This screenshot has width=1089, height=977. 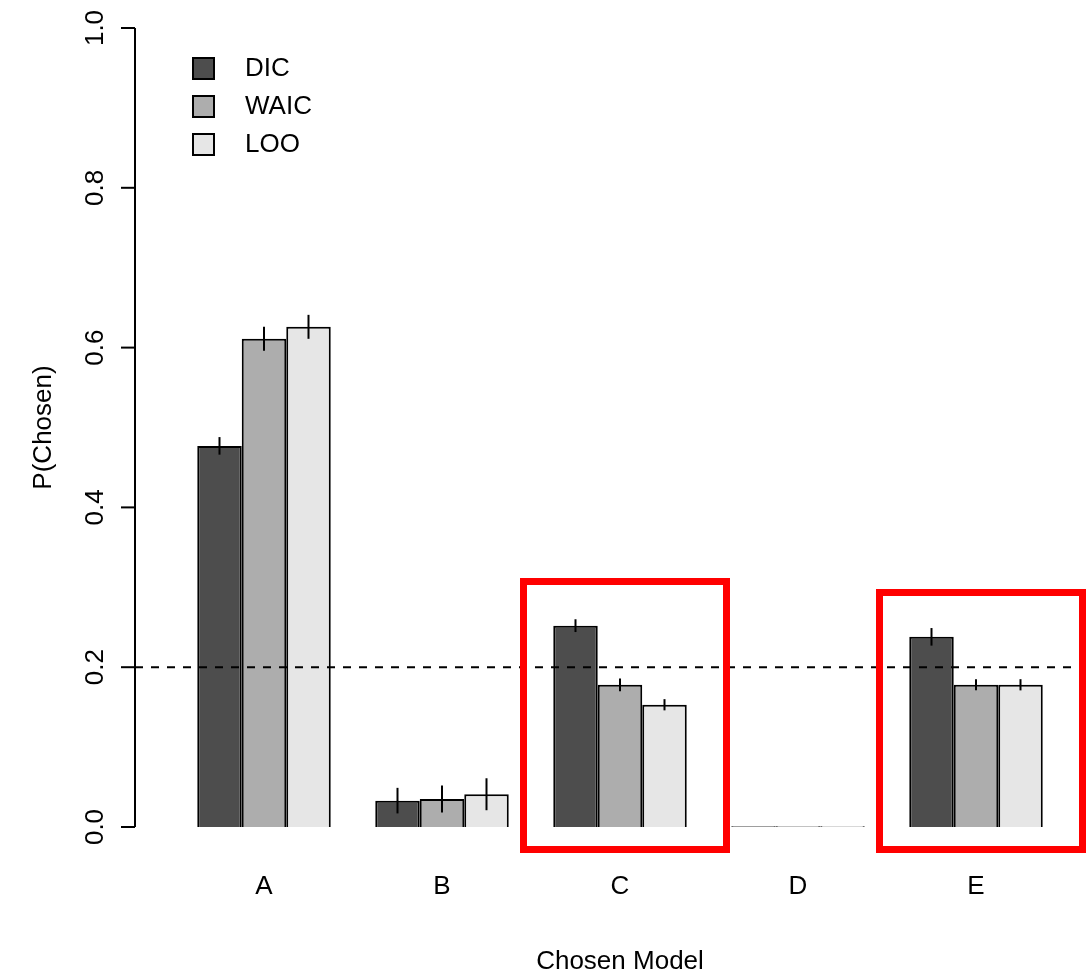 I want to click on x-tick-label: A, so click(x=264, y=885).